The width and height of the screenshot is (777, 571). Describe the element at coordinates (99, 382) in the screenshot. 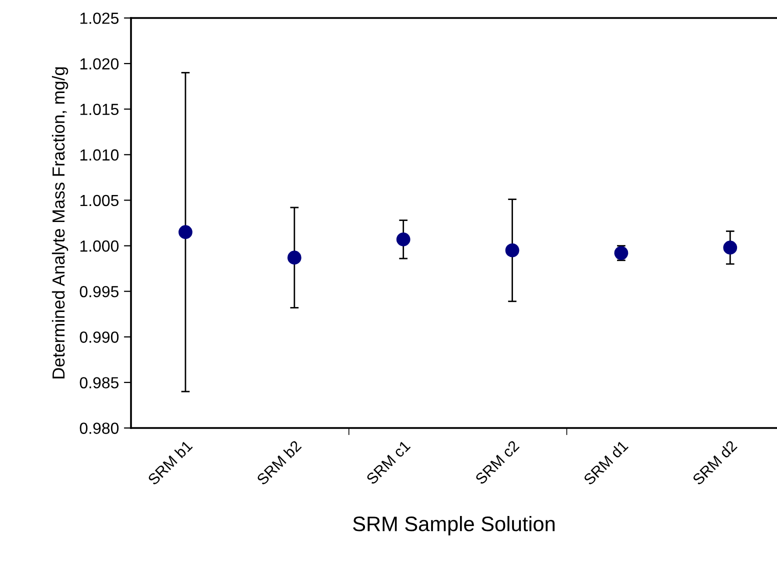

I see `y-tick-label: 0.985` at that location.